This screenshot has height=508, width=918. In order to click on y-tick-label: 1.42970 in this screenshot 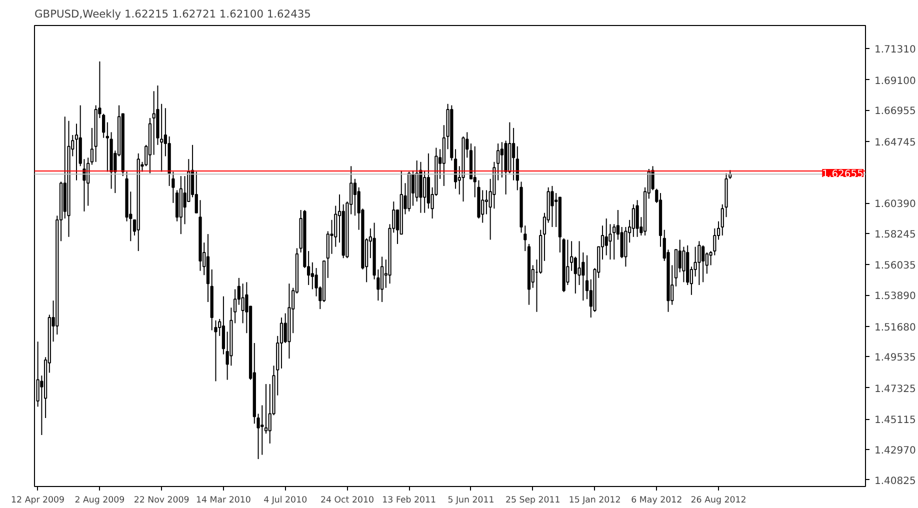, I will do `click(895, 451)`.